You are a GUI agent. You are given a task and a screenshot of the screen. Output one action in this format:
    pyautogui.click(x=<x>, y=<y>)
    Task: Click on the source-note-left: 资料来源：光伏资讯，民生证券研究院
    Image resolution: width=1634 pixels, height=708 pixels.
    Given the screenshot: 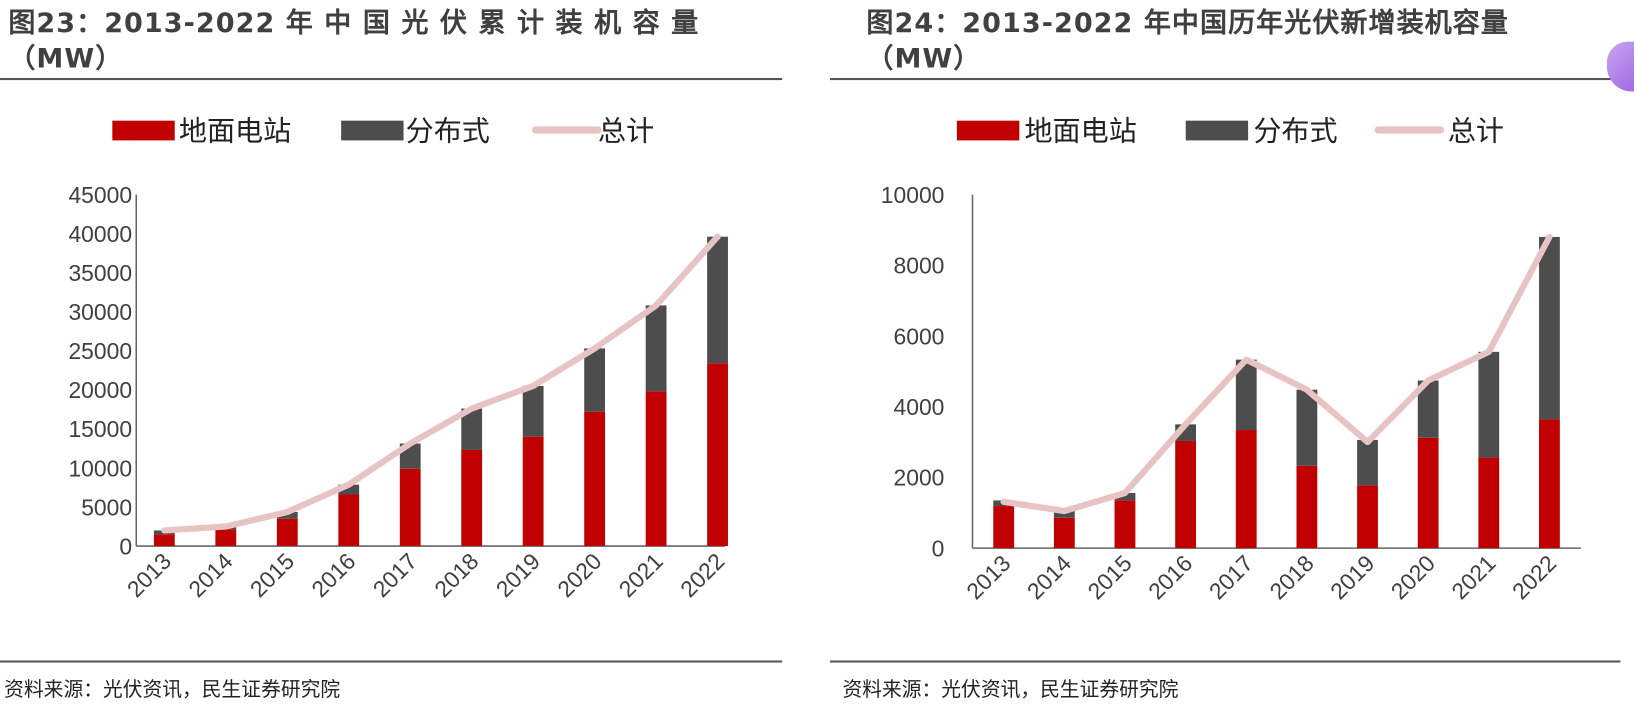 What is the action you would take?
    pyautogui.click(x=172, y=690)
    